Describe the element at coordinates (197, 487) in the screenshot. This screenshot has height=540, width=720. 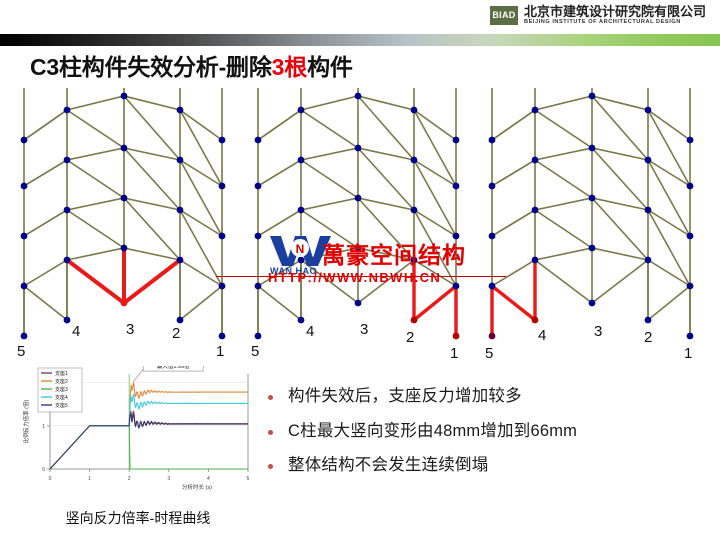
I see `svg-text: 分析时长 (s)` at that location.